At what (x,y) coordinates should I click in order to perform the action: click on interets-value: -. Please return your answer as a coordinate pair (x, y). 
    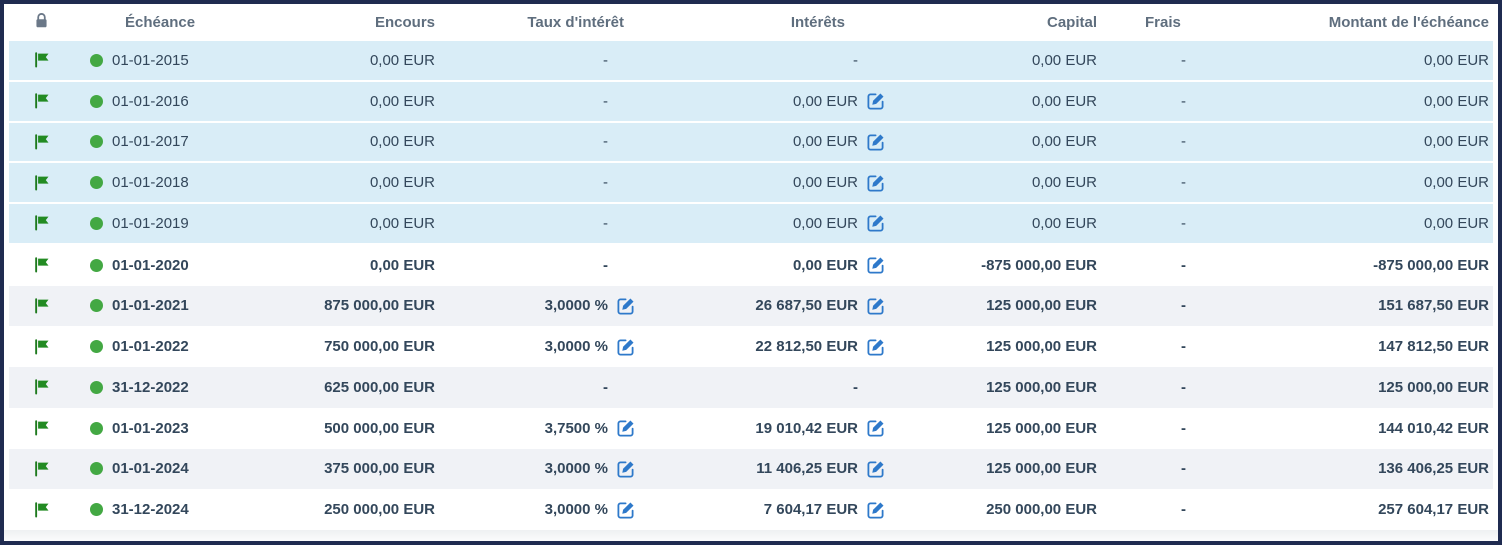
    Looking at the image, I should click on (855, 387).